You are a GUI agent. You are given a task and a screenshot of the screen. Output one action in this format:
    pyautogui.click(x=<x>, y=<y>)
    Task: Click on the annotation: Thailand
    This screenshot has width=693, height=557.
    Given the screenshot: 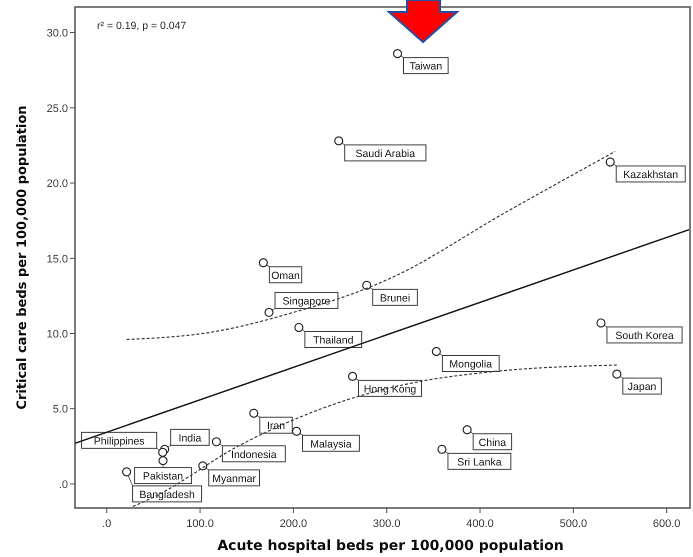 What is the action you would take?
    pyautogui.click(x=333, y=340)
    